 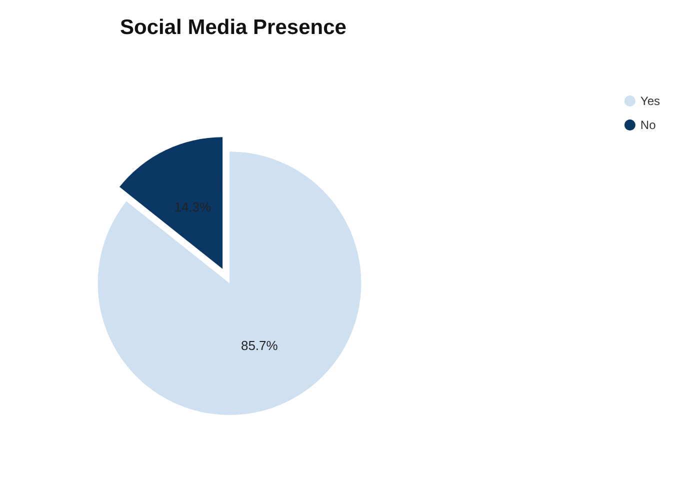 I want to click on legend-label: No, so click(x=648, y=125).